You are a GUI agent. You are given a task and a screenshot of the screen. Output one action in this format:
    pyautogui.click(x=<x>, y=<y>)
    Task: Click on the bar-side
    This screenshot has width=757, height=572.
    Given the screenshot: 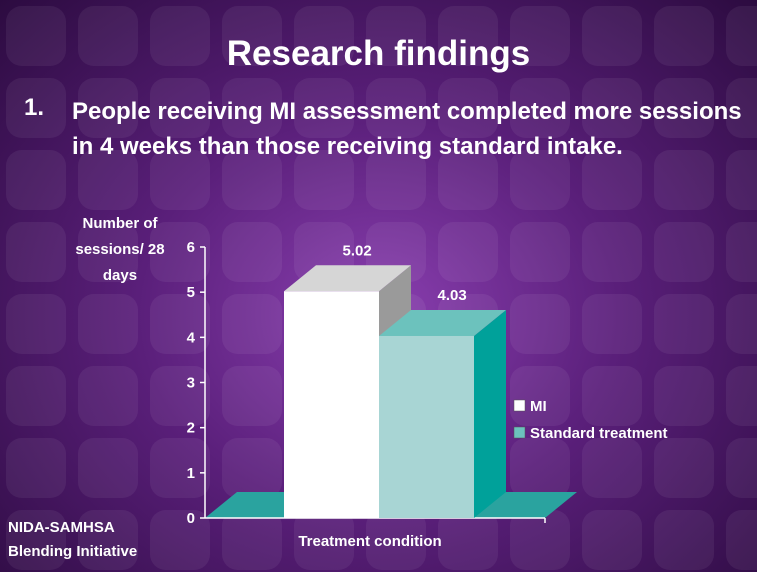 What is the action you would take?
    pyautogui.click(x=490, y=413)
    